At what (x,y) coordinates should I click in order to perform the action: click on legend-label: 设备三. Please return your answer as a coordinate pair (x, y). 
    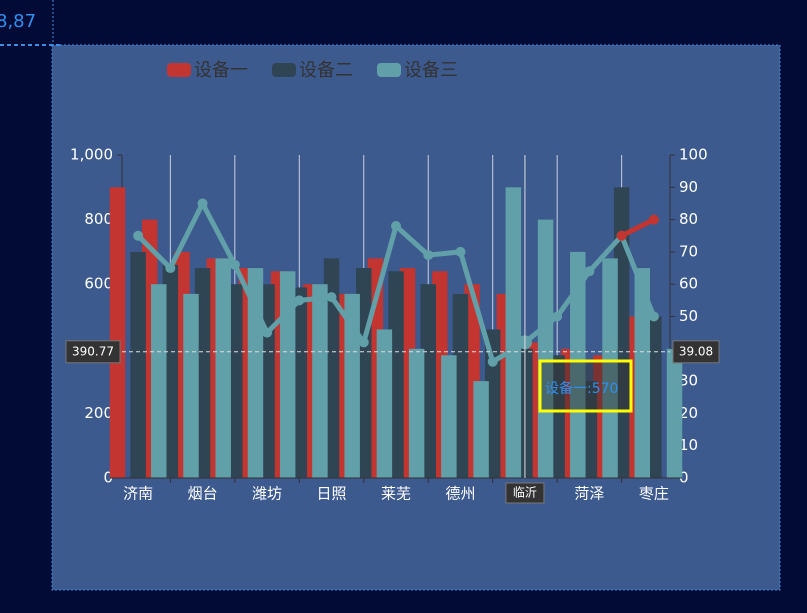
    Looking at the image, I should click on (431, 70).